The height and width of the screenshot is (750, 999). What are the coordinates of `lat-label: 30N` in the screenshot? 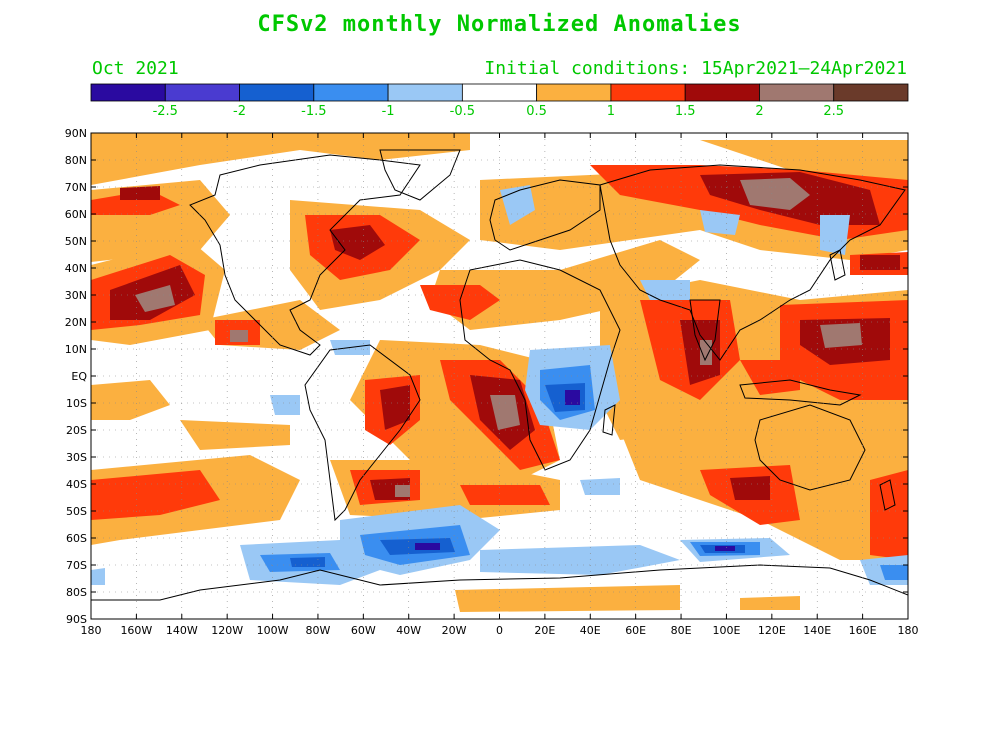 It's located at (76, 295).